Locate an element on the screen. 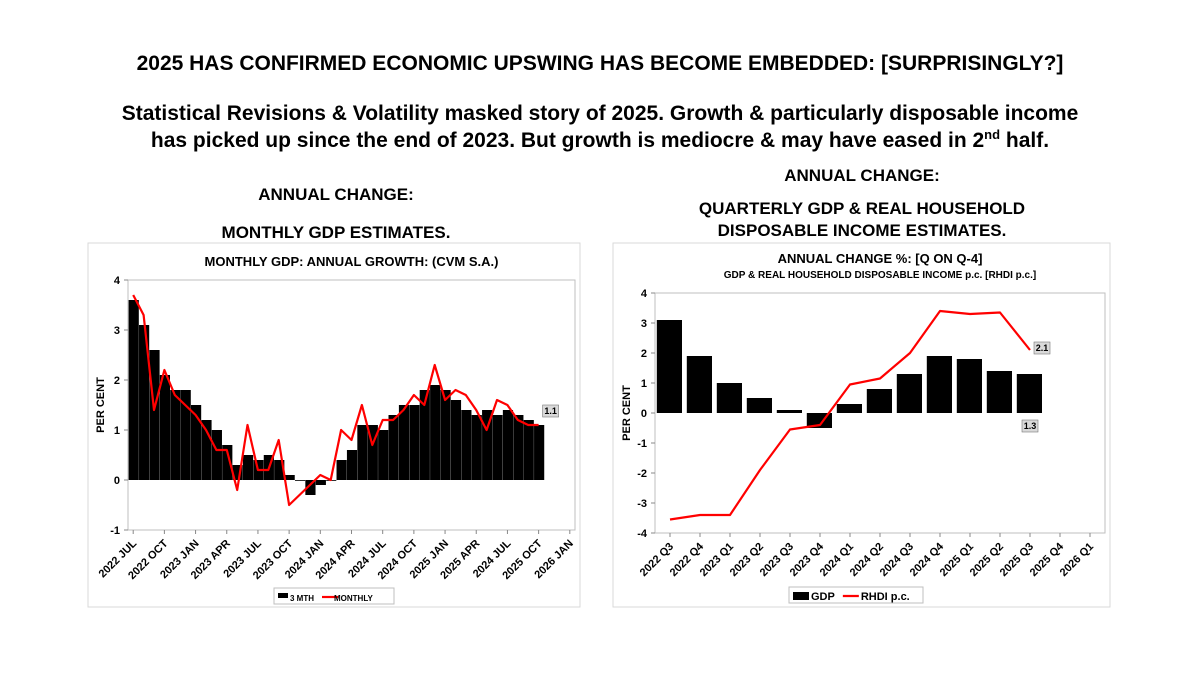 Image resolution: width=1200 pixels, height=675 pixels. data-label: 1.1 is located at coordinates (550, 411).